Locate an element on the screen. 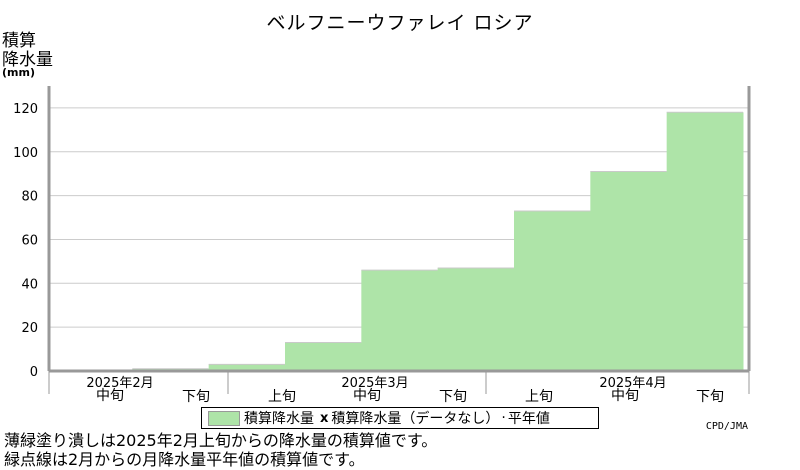  y-axis-unit: (mm) is located at coordinates (18, 72).